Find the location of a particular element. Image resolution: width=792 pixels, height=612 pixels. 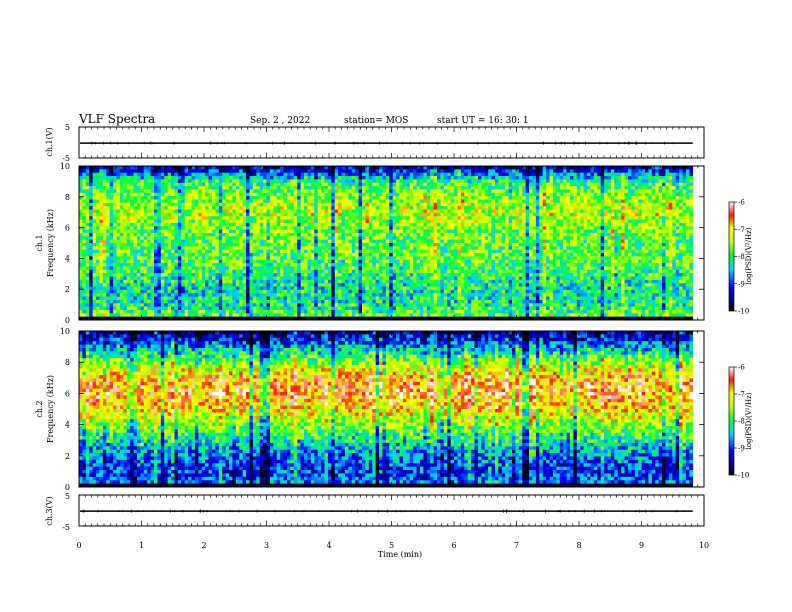

x-tick-label: 9 is located at coordinates (641, 545).